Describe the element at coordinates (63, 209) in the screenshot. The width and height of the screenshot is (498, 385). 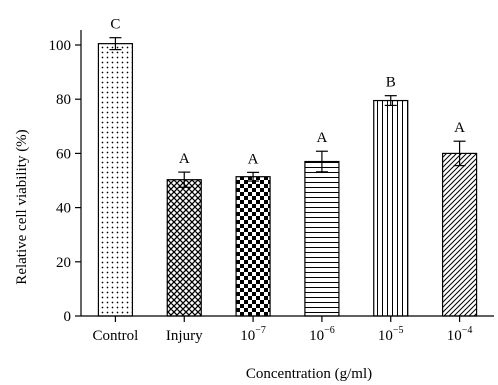
I see `y-tick-label: 40` at that location.